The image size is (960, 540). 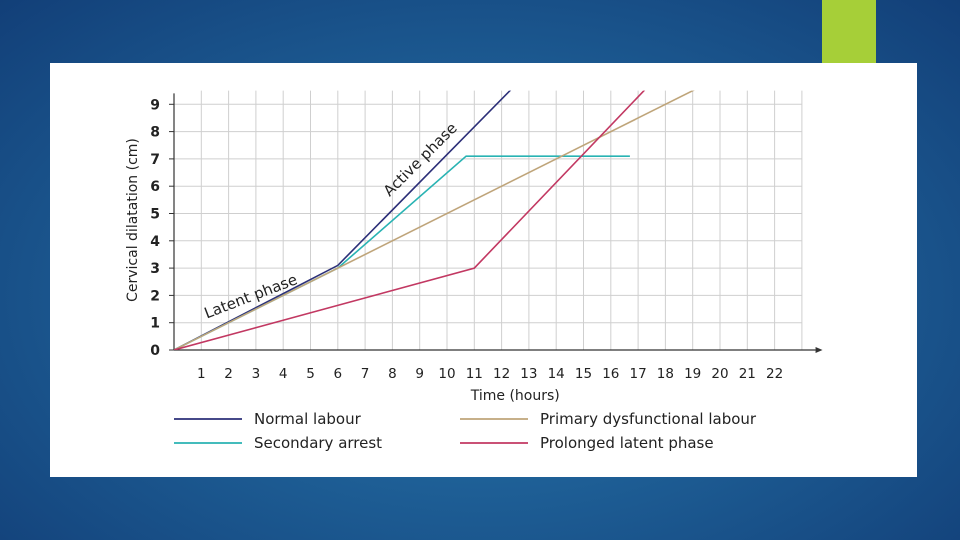 I want to click on y-axis-label: Cervical dilatation (cm), so click(x=133, y=220).